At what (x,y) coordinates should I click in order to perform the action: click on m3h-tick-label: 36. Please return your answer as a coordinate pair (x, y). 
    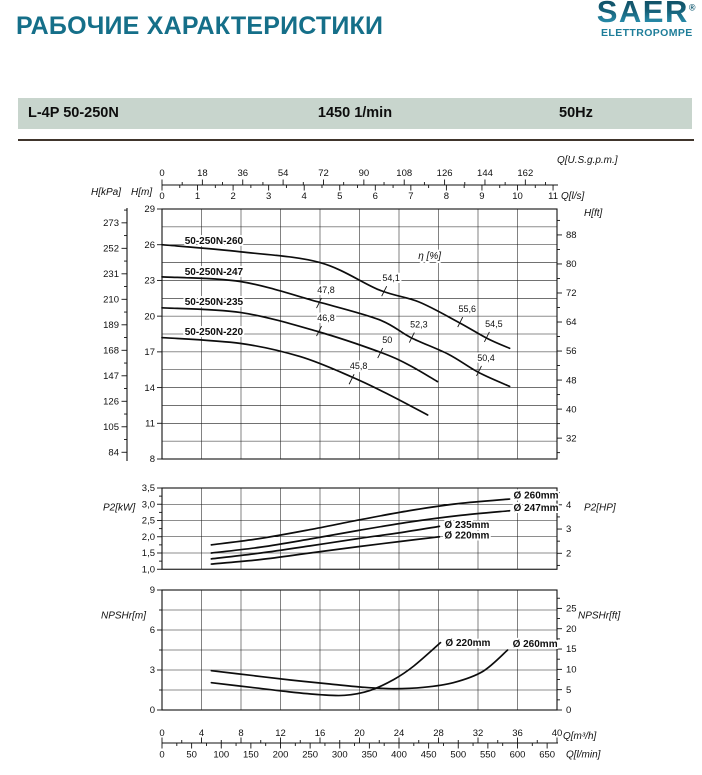
    Looking at the image, I should click on (517, 733).